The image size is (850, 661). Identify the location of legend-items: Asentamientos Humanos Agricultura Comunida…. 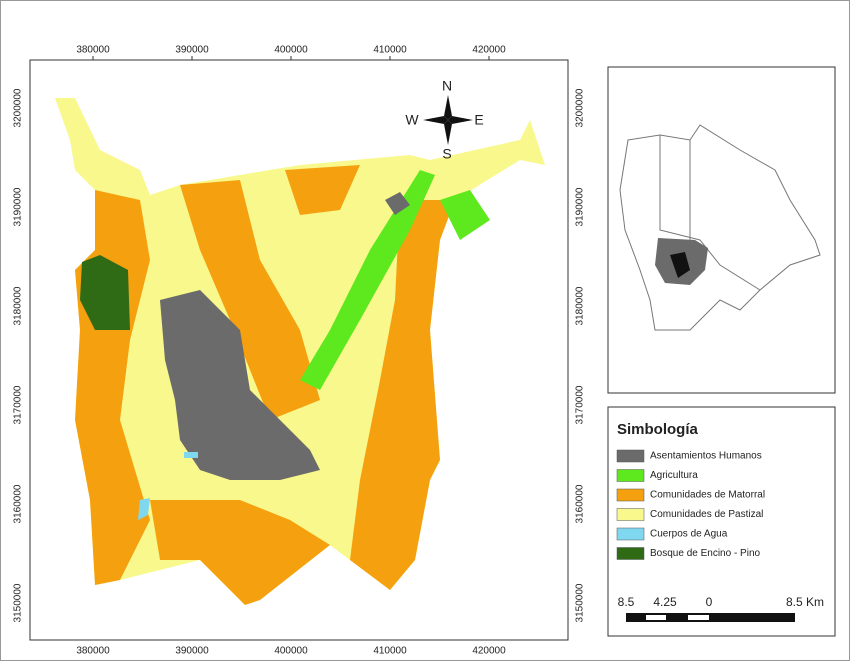
(690, 504).